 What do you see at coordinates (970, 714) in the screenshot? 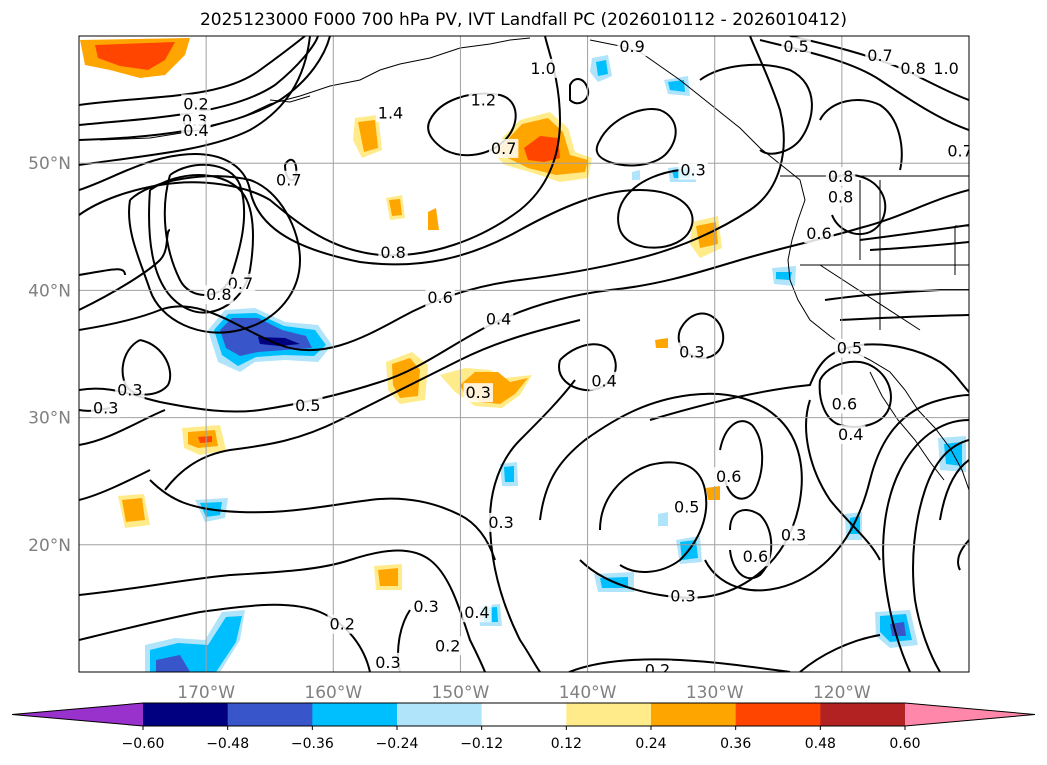
I see `colorbar-extend-high` at bounding box center [970, 714].